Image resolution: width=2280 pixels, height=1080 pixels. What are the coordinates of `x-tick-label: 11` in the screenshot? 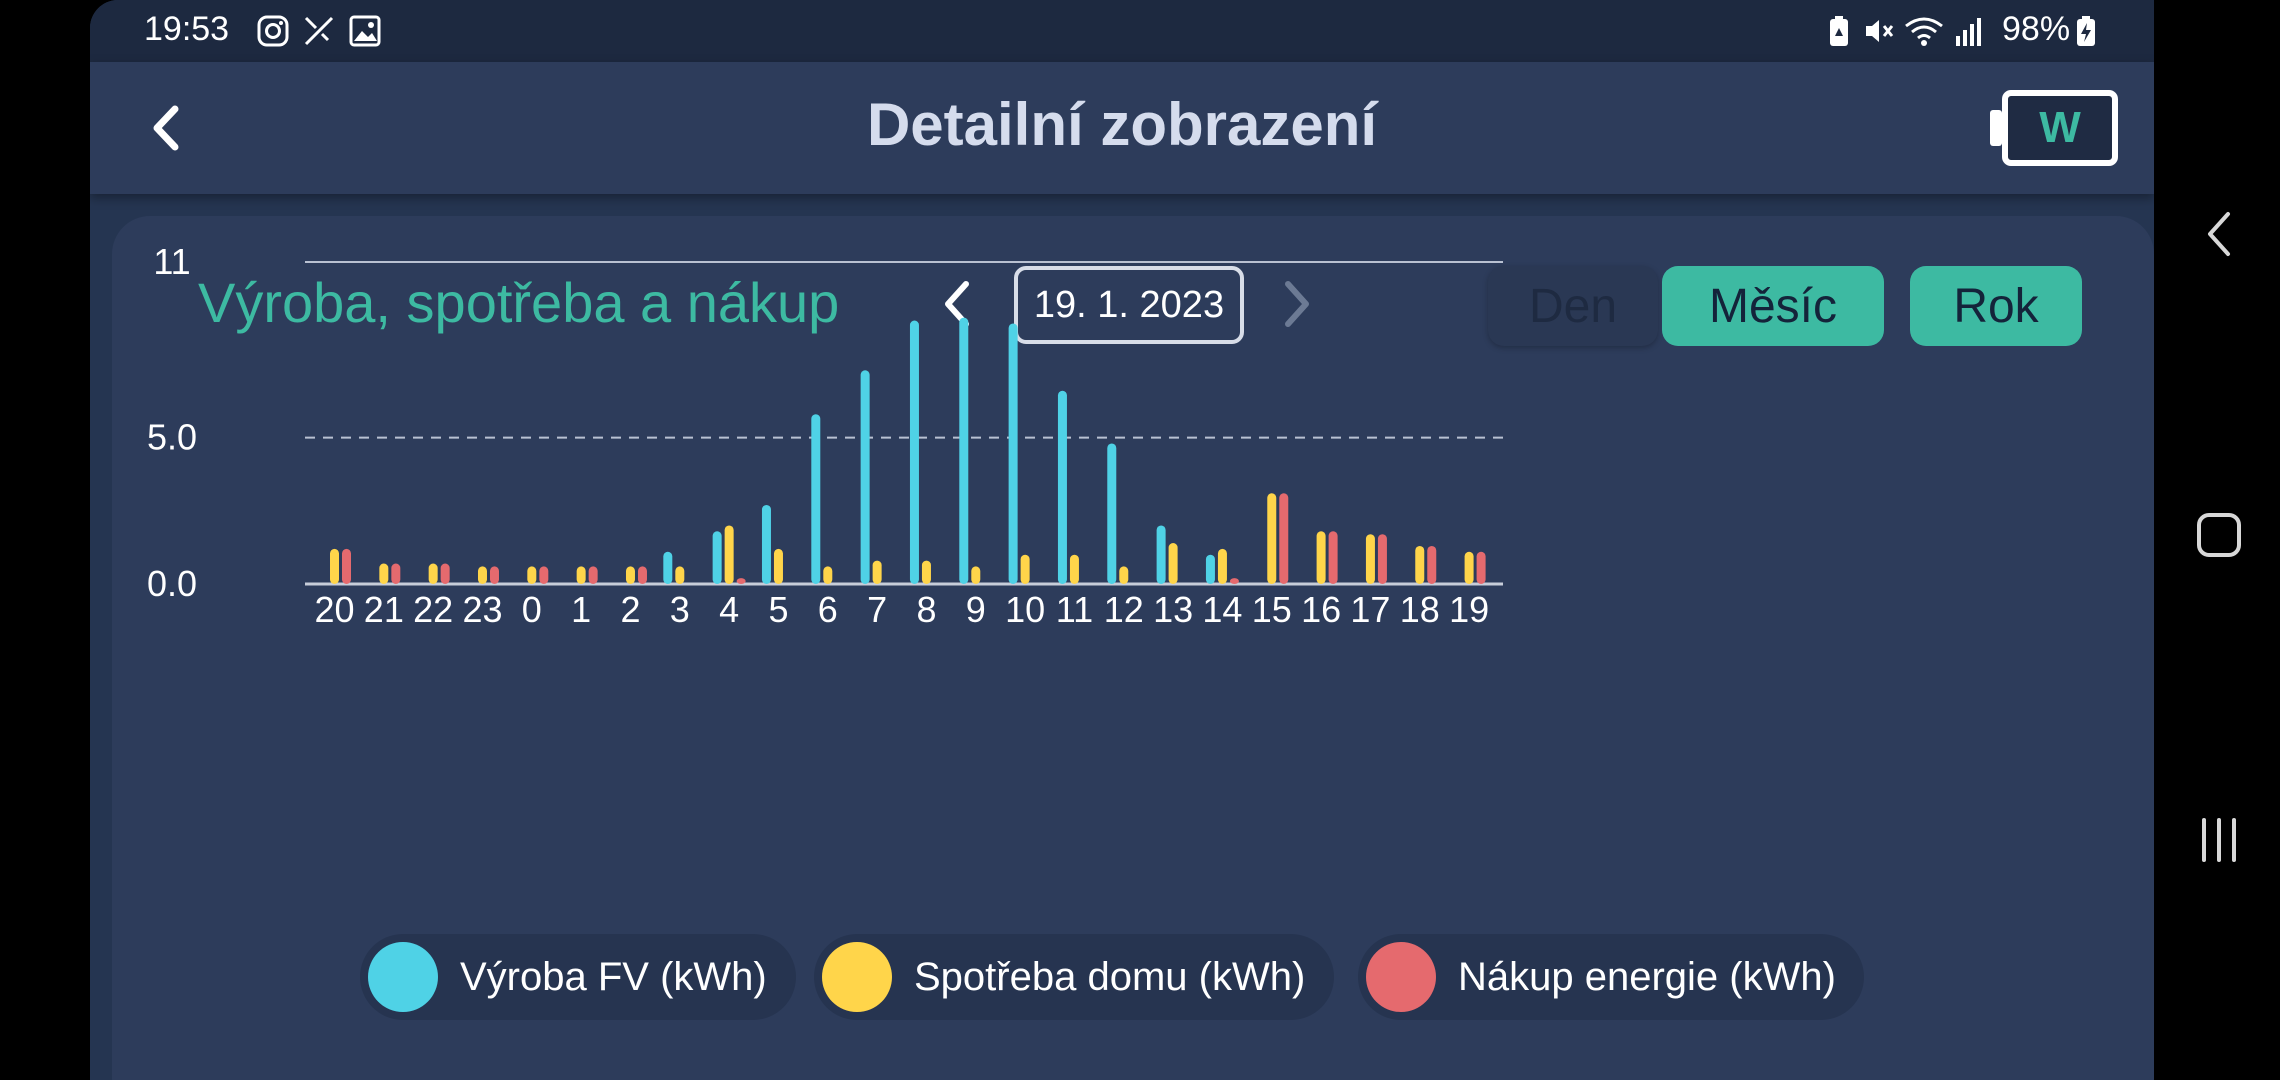 It's located at (1074, 609).